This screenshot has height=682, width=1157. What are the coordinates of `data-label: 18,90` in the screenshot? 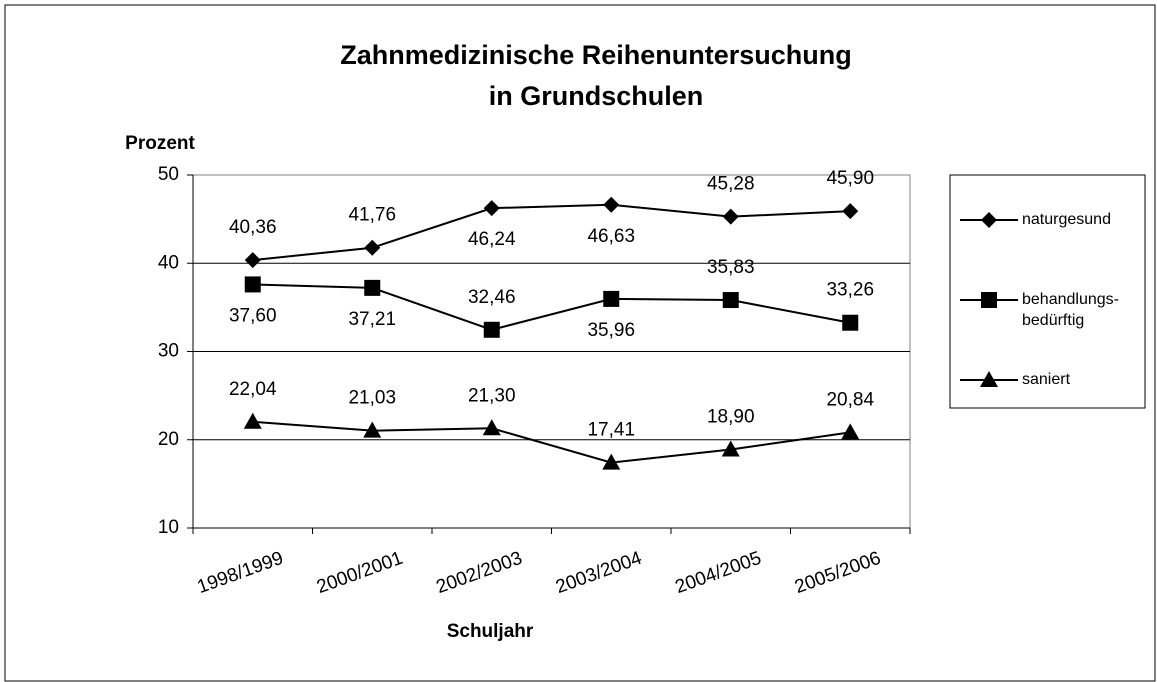 It's located at (731, 416).